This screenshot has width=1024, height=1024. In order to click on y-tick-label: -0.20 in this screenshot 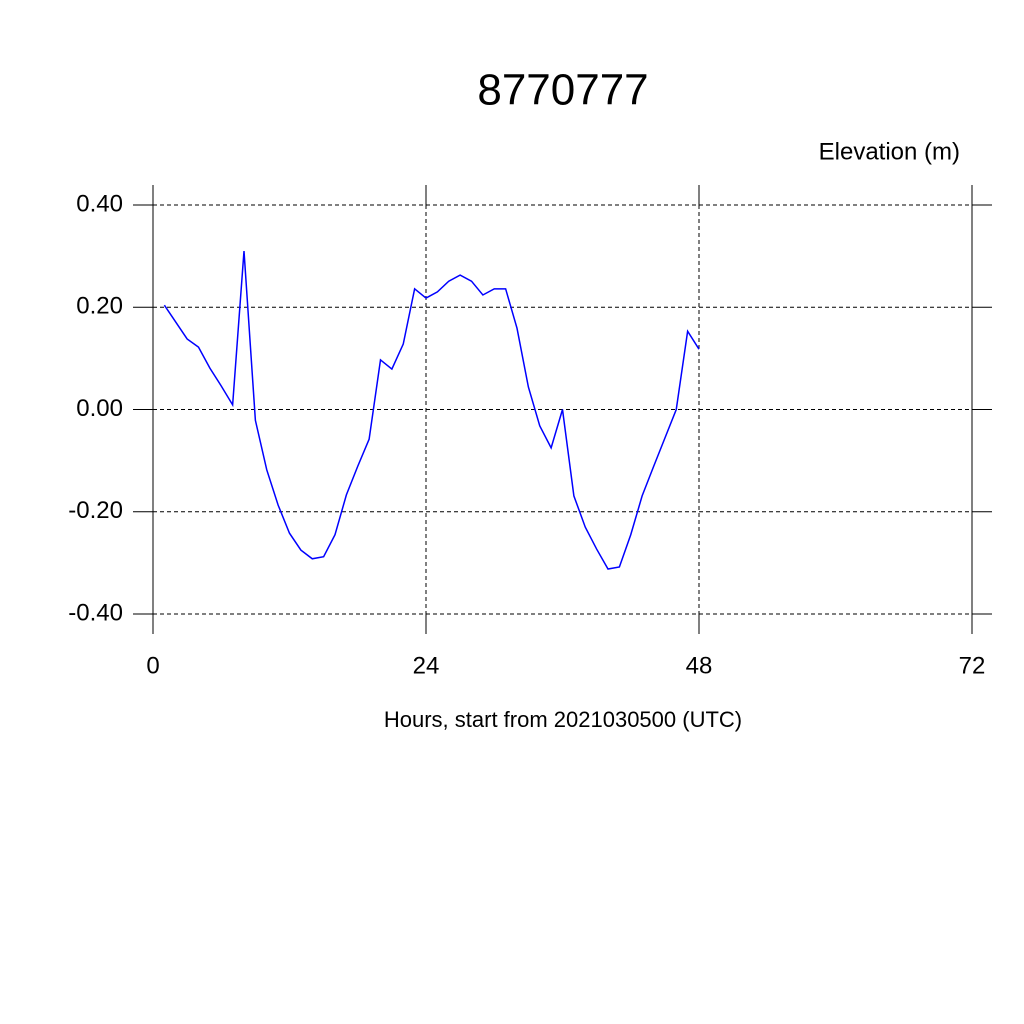, I will do `click(95, 510)`.